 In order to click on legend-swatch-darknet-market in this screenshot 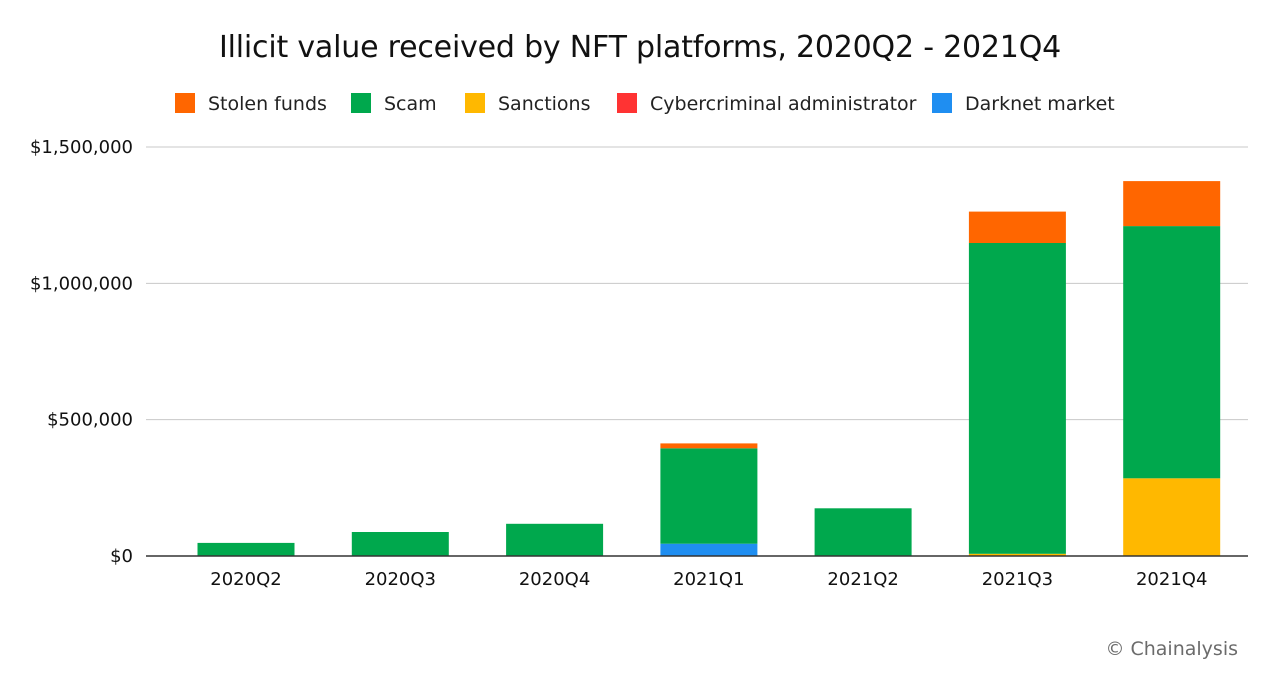, I will do `click(942, 103)`.